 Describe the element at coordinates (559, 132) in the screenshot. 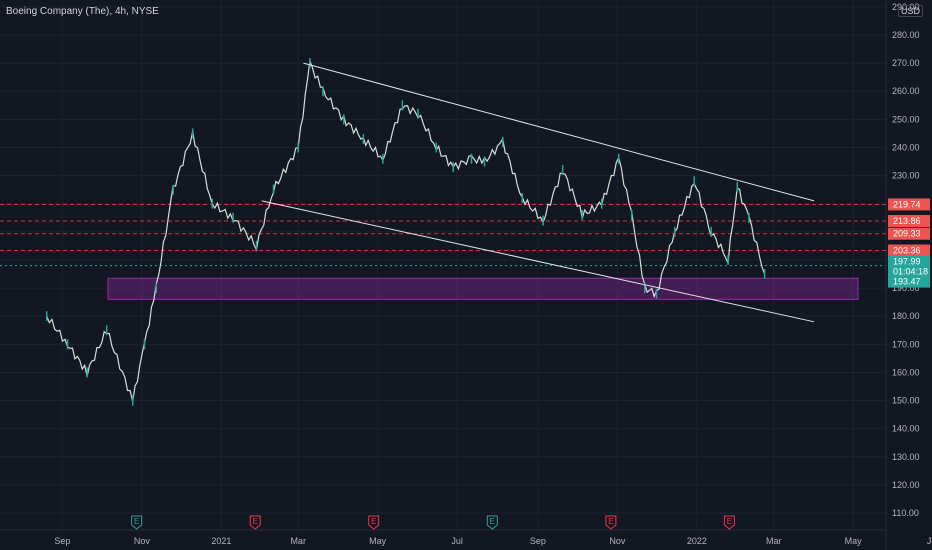

I see `trendline-upper` at that location.